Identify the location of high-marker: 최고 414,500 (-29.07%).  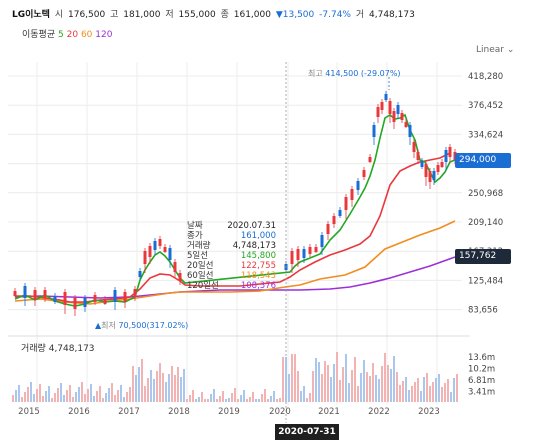
(354, 73).